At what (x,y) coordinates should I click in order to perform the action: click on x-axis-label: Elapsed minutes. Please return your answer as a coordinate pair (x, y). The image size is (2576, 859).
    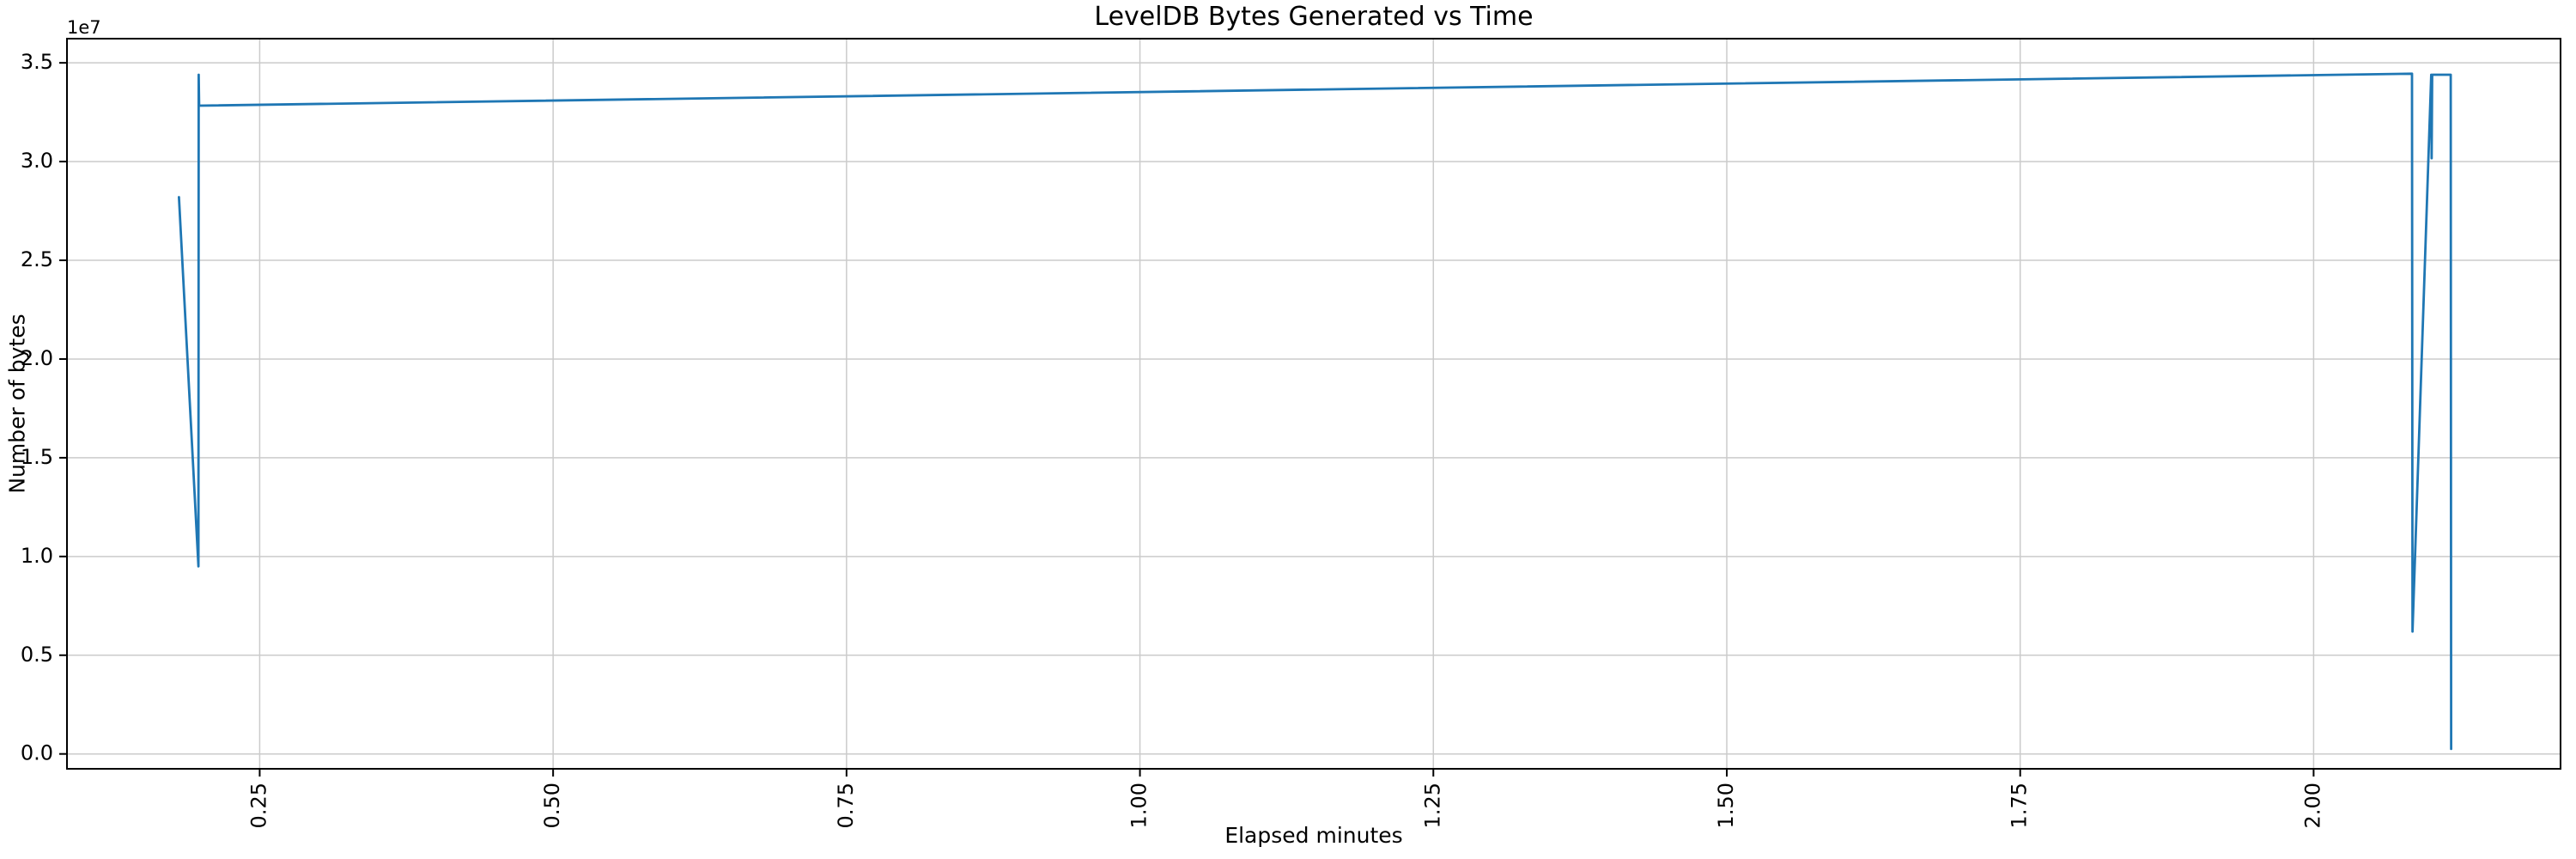
    Looking at the image, I should click on (1313, 836).